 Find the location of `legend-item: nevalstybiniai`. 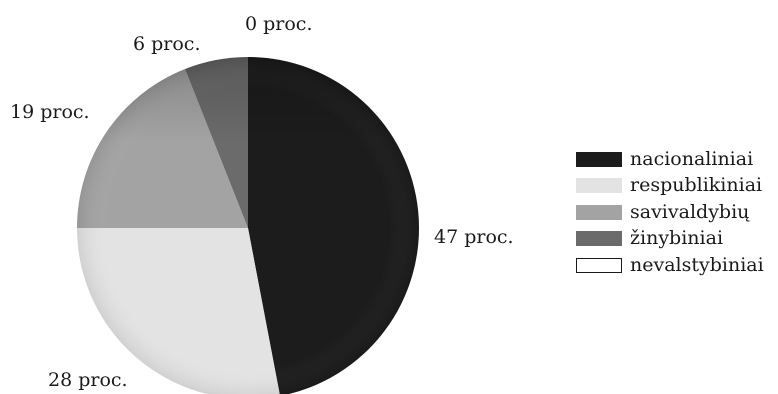

legend-item: nevalstybiniai is located at coordinates (676, 265).